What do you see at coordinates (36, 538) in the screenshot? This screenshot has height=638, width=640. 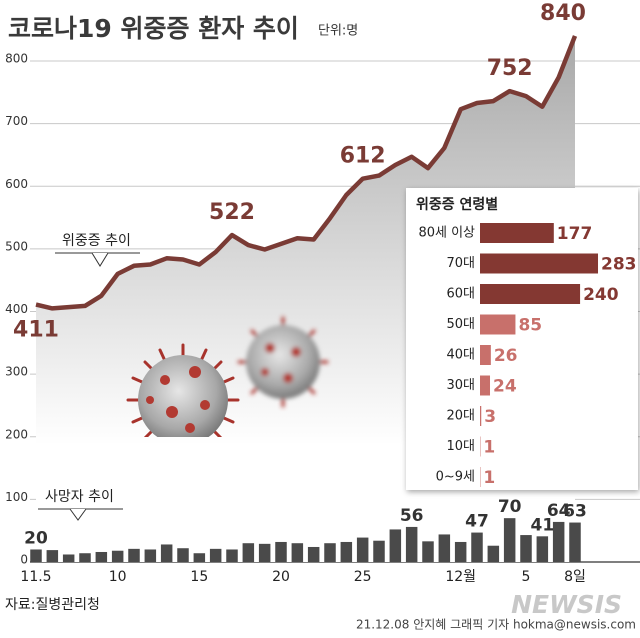 I see `value-label: 20` at bounding box center [36, 538].